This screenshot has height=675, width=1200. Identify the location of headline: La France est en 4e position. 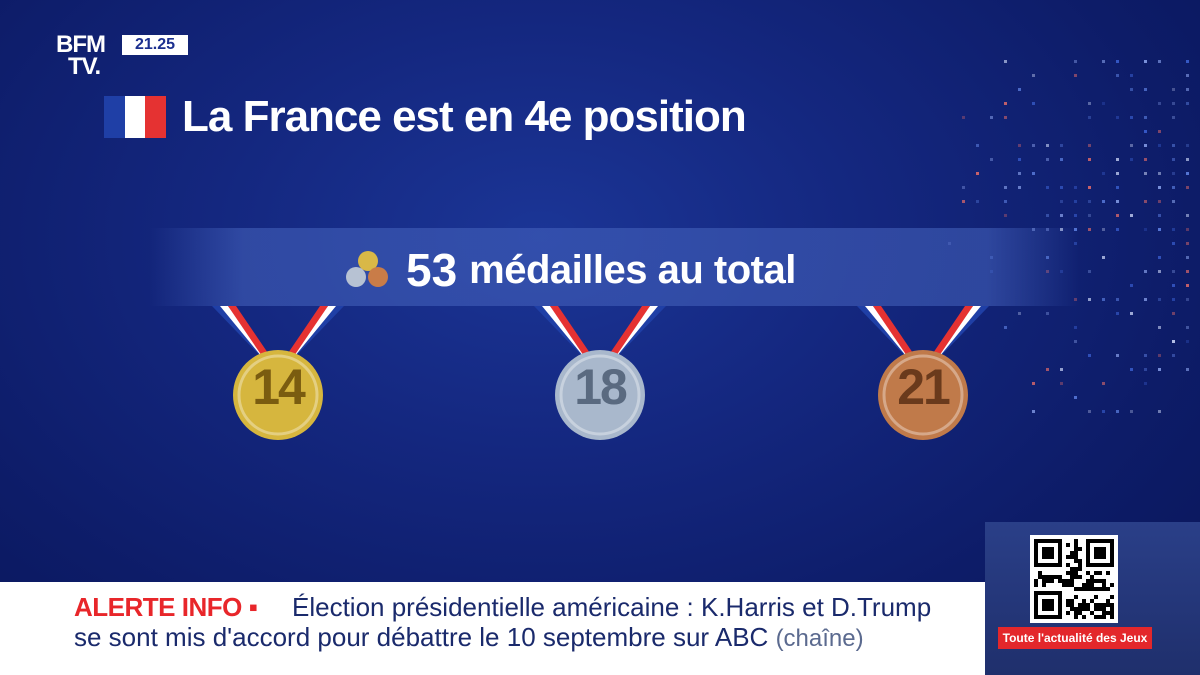
(425, 117).